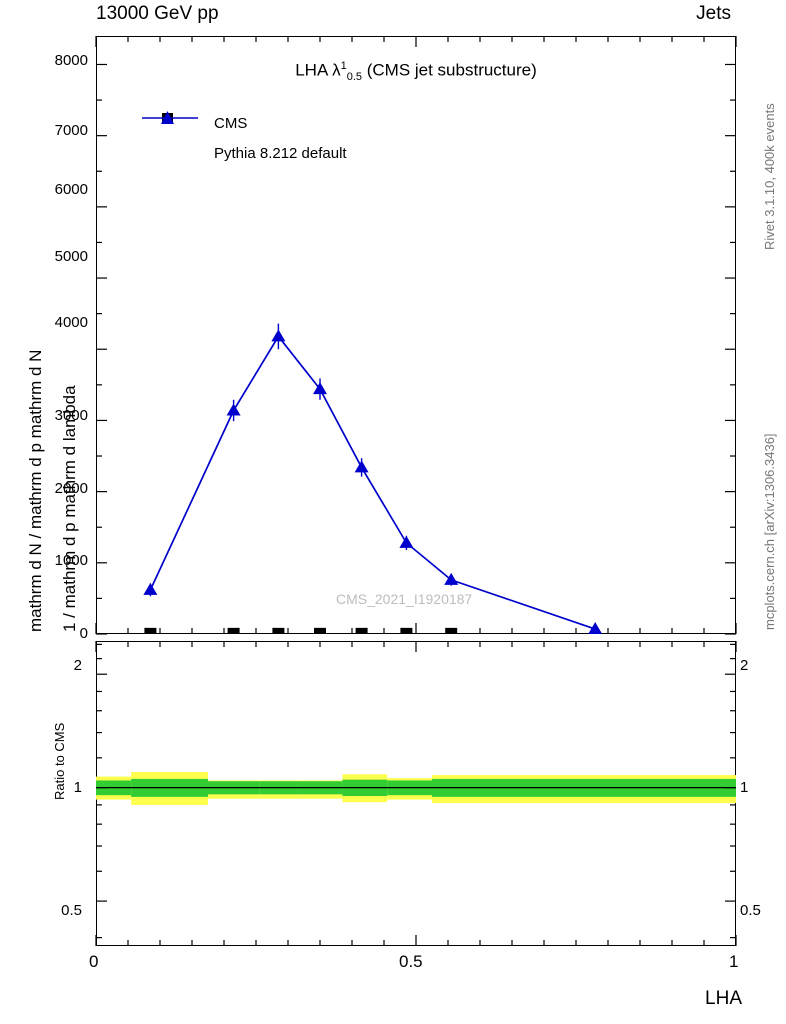 This screenshot has height=1024, width=786. Describe the element at coordinates (723, 998) in the screenshot. I see `x-axis-title: LHA` at that location.